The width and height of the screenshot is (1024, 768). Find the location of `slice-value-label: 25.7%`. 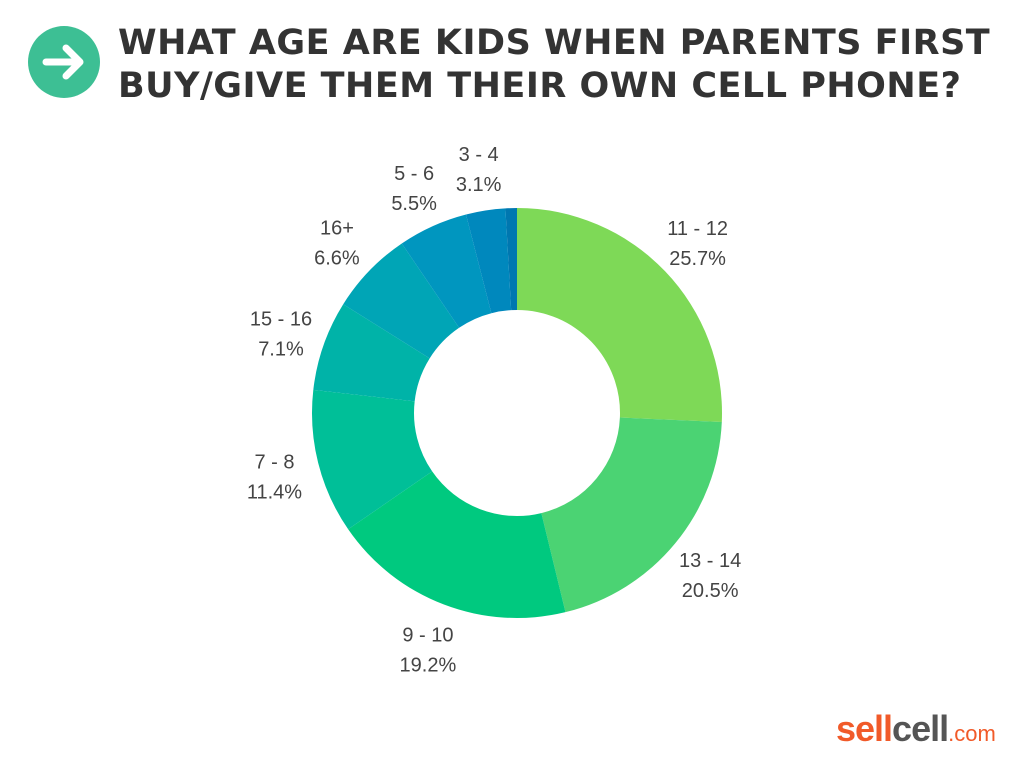

slice-value-label: 25.7% is located at coordinates (697, 259).